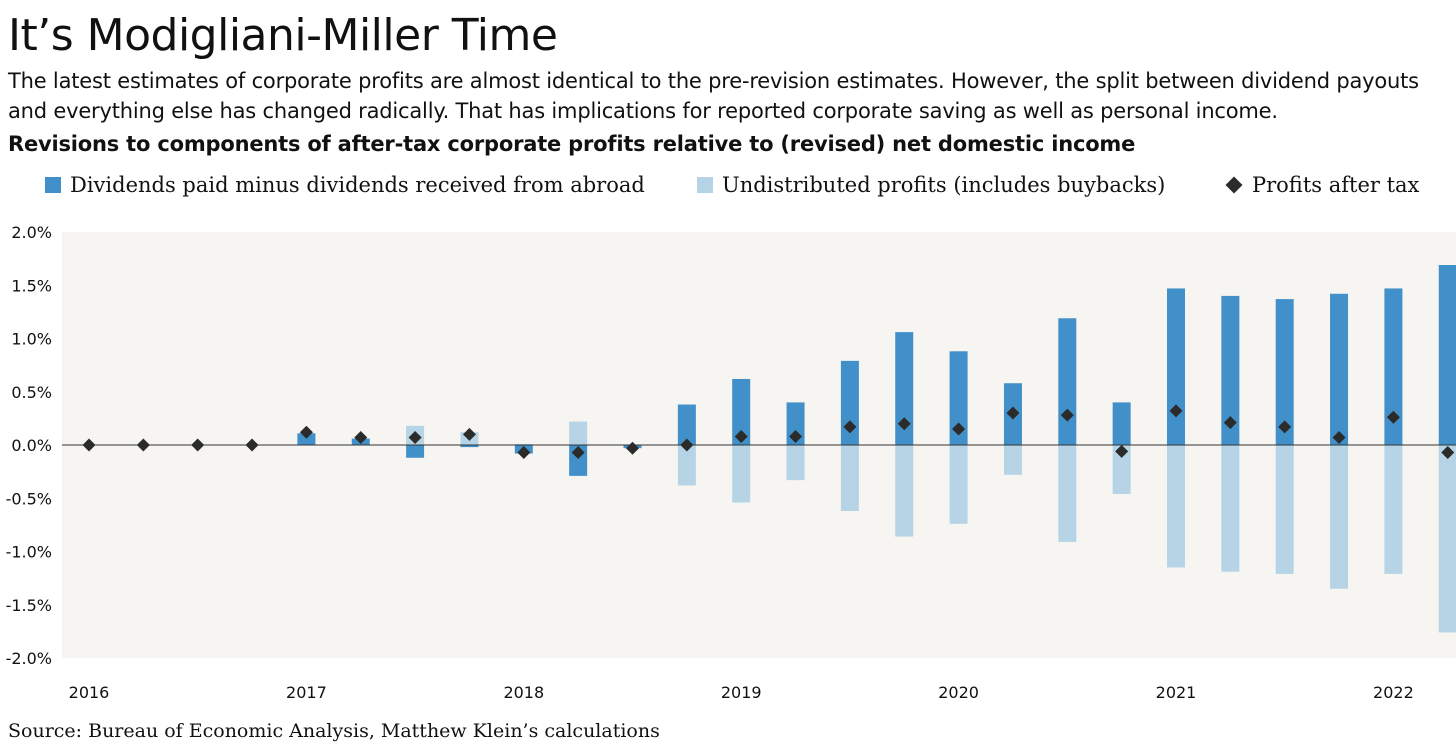 This screenshot has height=756, width=1456. I want to click on y-tick-label: 0.0%, so click(31, 445).